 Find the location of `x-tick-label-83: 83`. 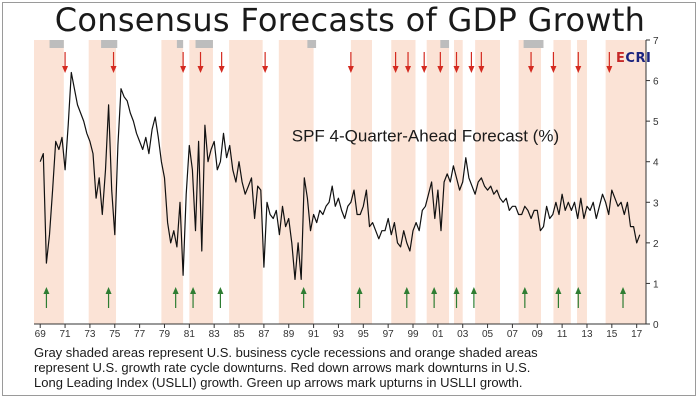

x-tick-label-83: 83 is located at coordinates (215, 334).